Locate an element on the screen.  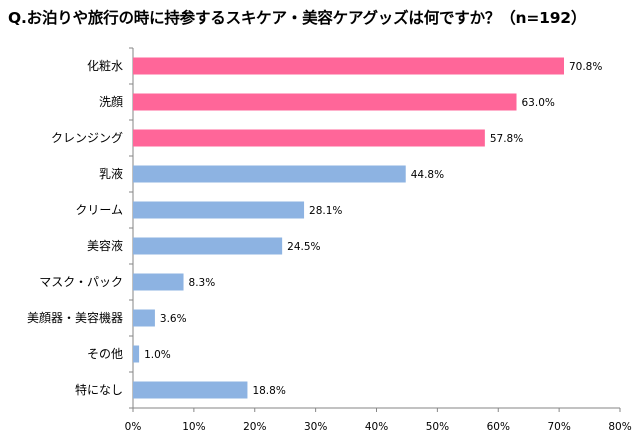
x-tick-label: 80% is located at coordinates (619, 427).